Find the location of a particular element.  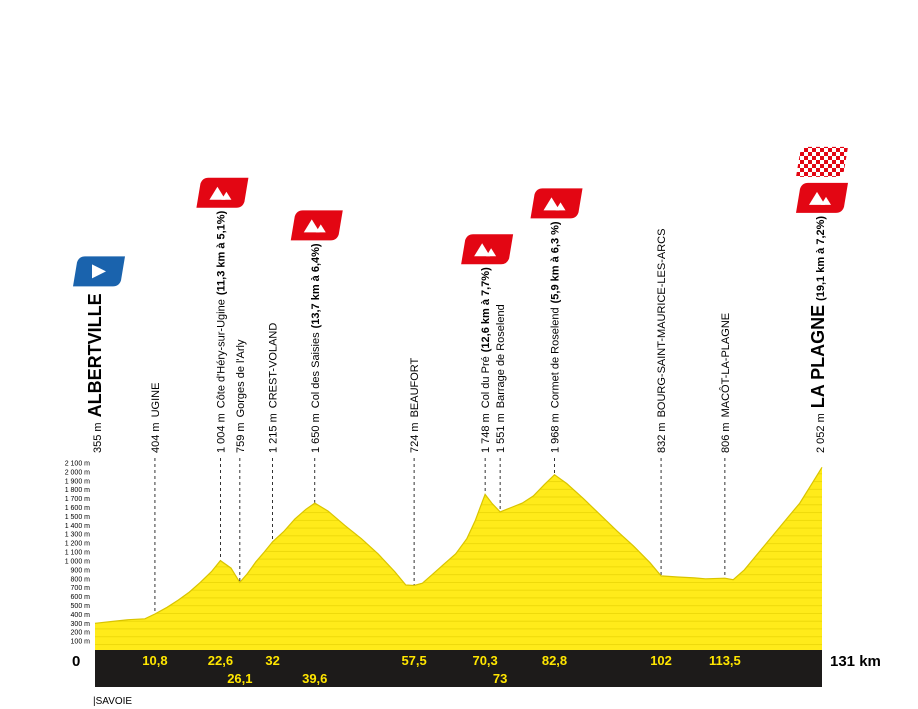

y-tick-label: 700 m is located at coordinates (81, 588).